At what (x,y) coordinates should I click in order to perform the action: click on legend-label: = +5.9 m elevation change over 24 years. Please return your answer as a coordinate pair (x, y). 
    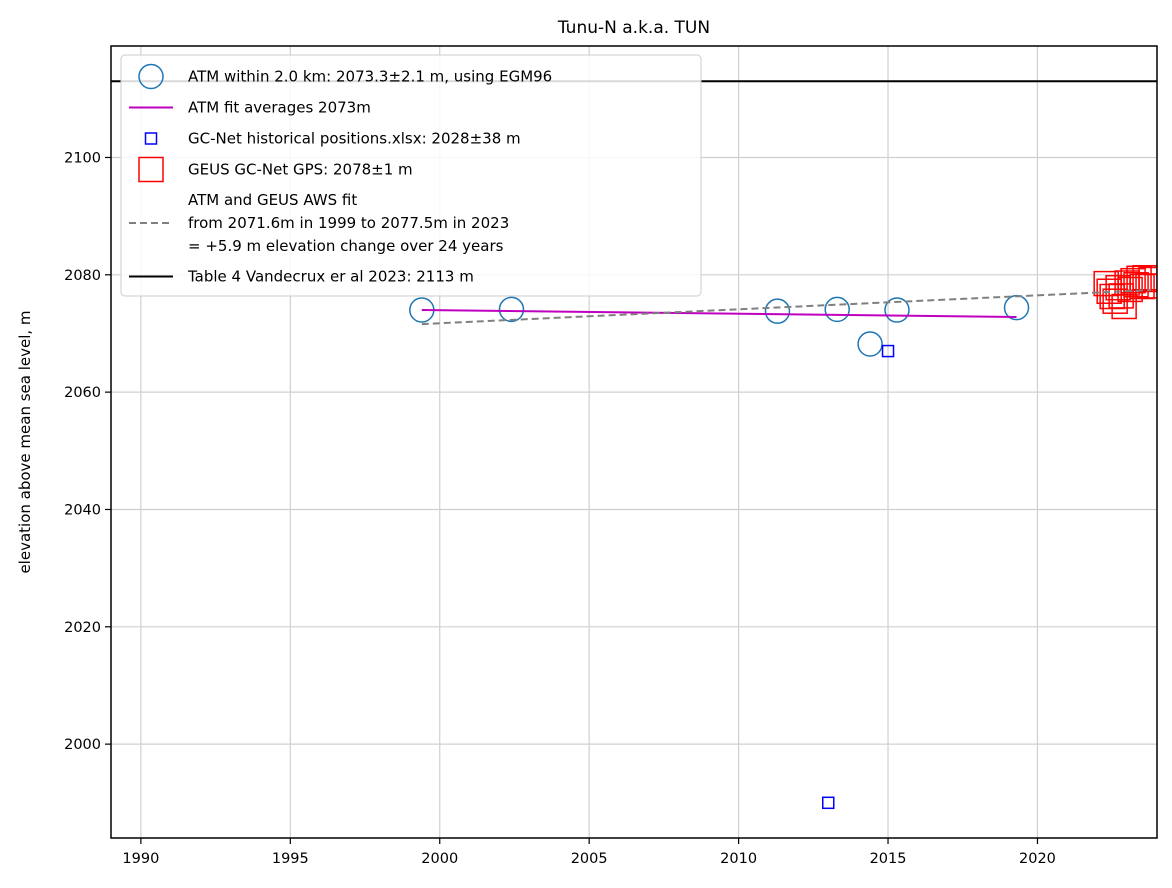
    Looking at the image, I should click on (346, 246).